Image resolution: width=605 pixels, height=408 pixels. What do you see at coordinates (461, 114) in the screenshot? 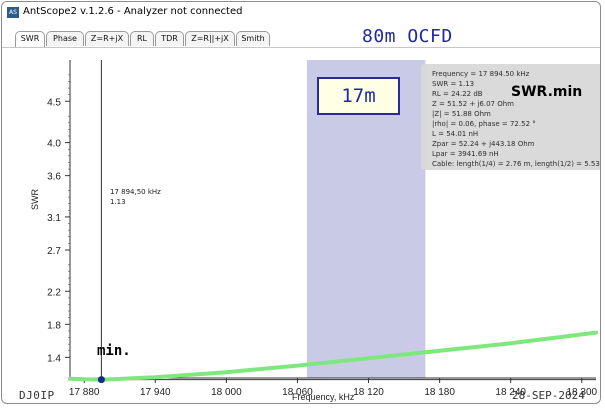
I see `info-line-abs-z: |Z| = 51.88 Ohm` at bounding box center [461, 114].